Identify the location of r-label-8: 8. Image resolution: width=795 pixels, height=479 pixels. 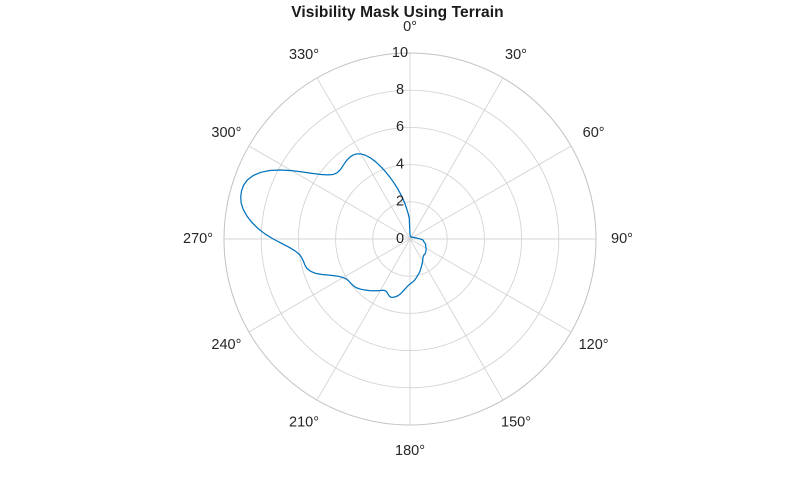
(400, 90).